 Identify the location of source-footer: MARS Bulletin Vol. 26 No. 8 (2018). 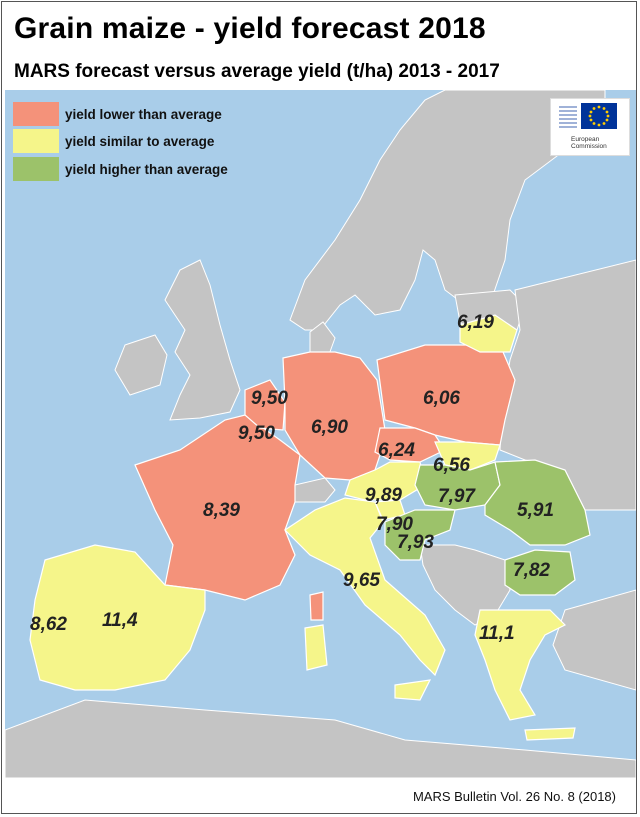
(514, 796).